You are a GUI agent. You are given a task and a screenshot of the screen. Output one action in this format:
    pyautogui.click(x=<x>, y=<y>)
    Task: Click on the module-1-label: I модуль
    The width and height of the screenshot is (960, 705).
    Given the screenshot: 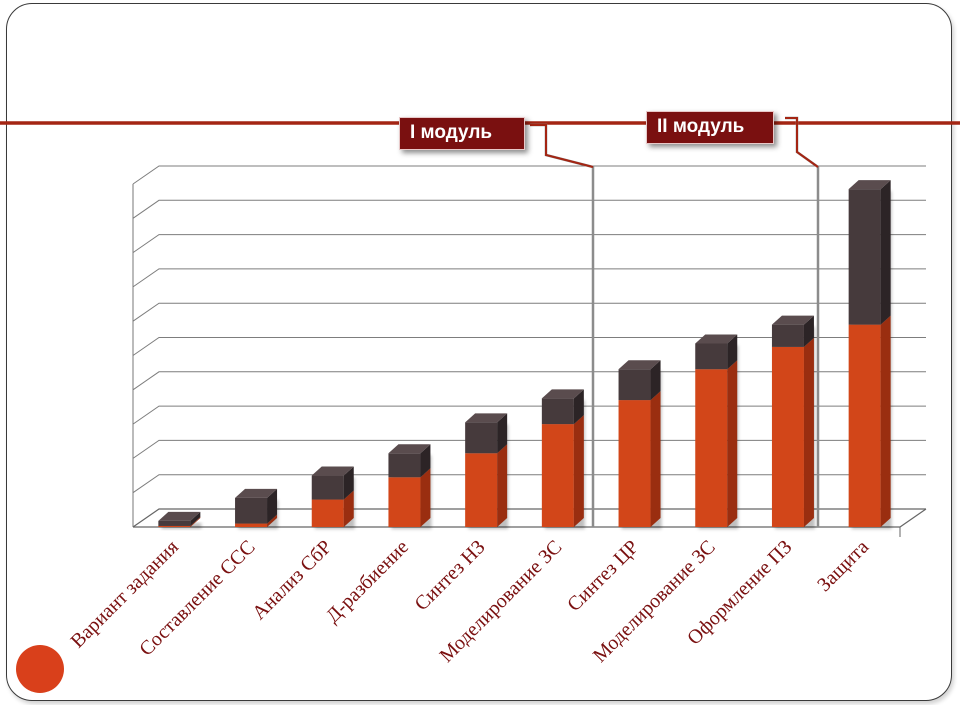 What is the action you would take?
    pyautogui.click(x=462, y=133)
    